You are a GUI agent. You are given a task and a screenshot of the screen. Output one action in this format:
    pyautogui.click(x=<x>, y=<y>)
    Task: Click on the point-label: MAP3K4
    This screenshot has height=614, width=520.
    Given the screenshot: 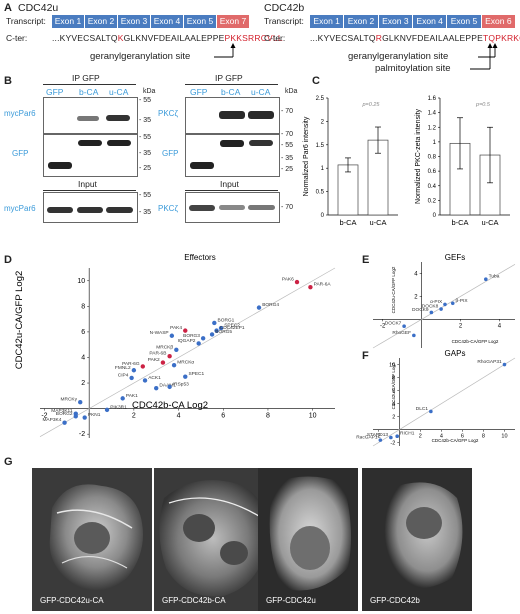 What is the action you would take?
    pyautogui.click(x=51, y=420)
    